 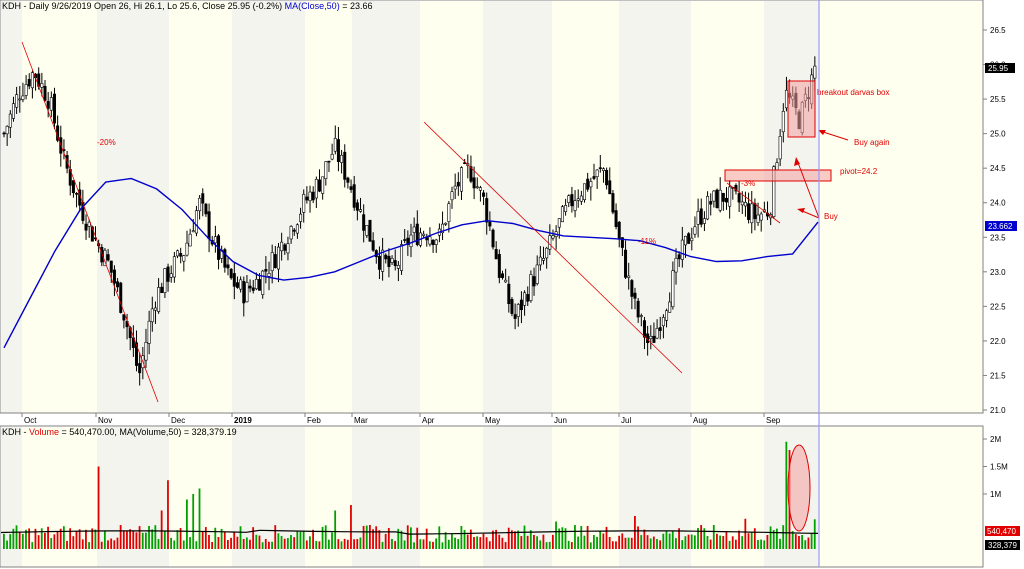 What do you see at coordinates (105, 420) in the screenshot?
I see `time-tick-label: Nov` at bounding box center [105, 420].